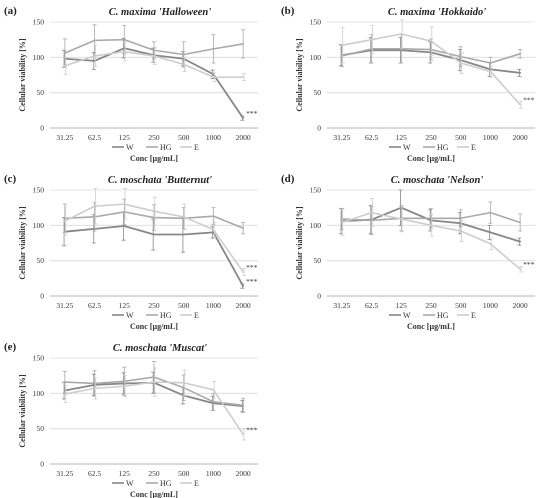  I want to click on panel-label: (d), so click(288, 179).